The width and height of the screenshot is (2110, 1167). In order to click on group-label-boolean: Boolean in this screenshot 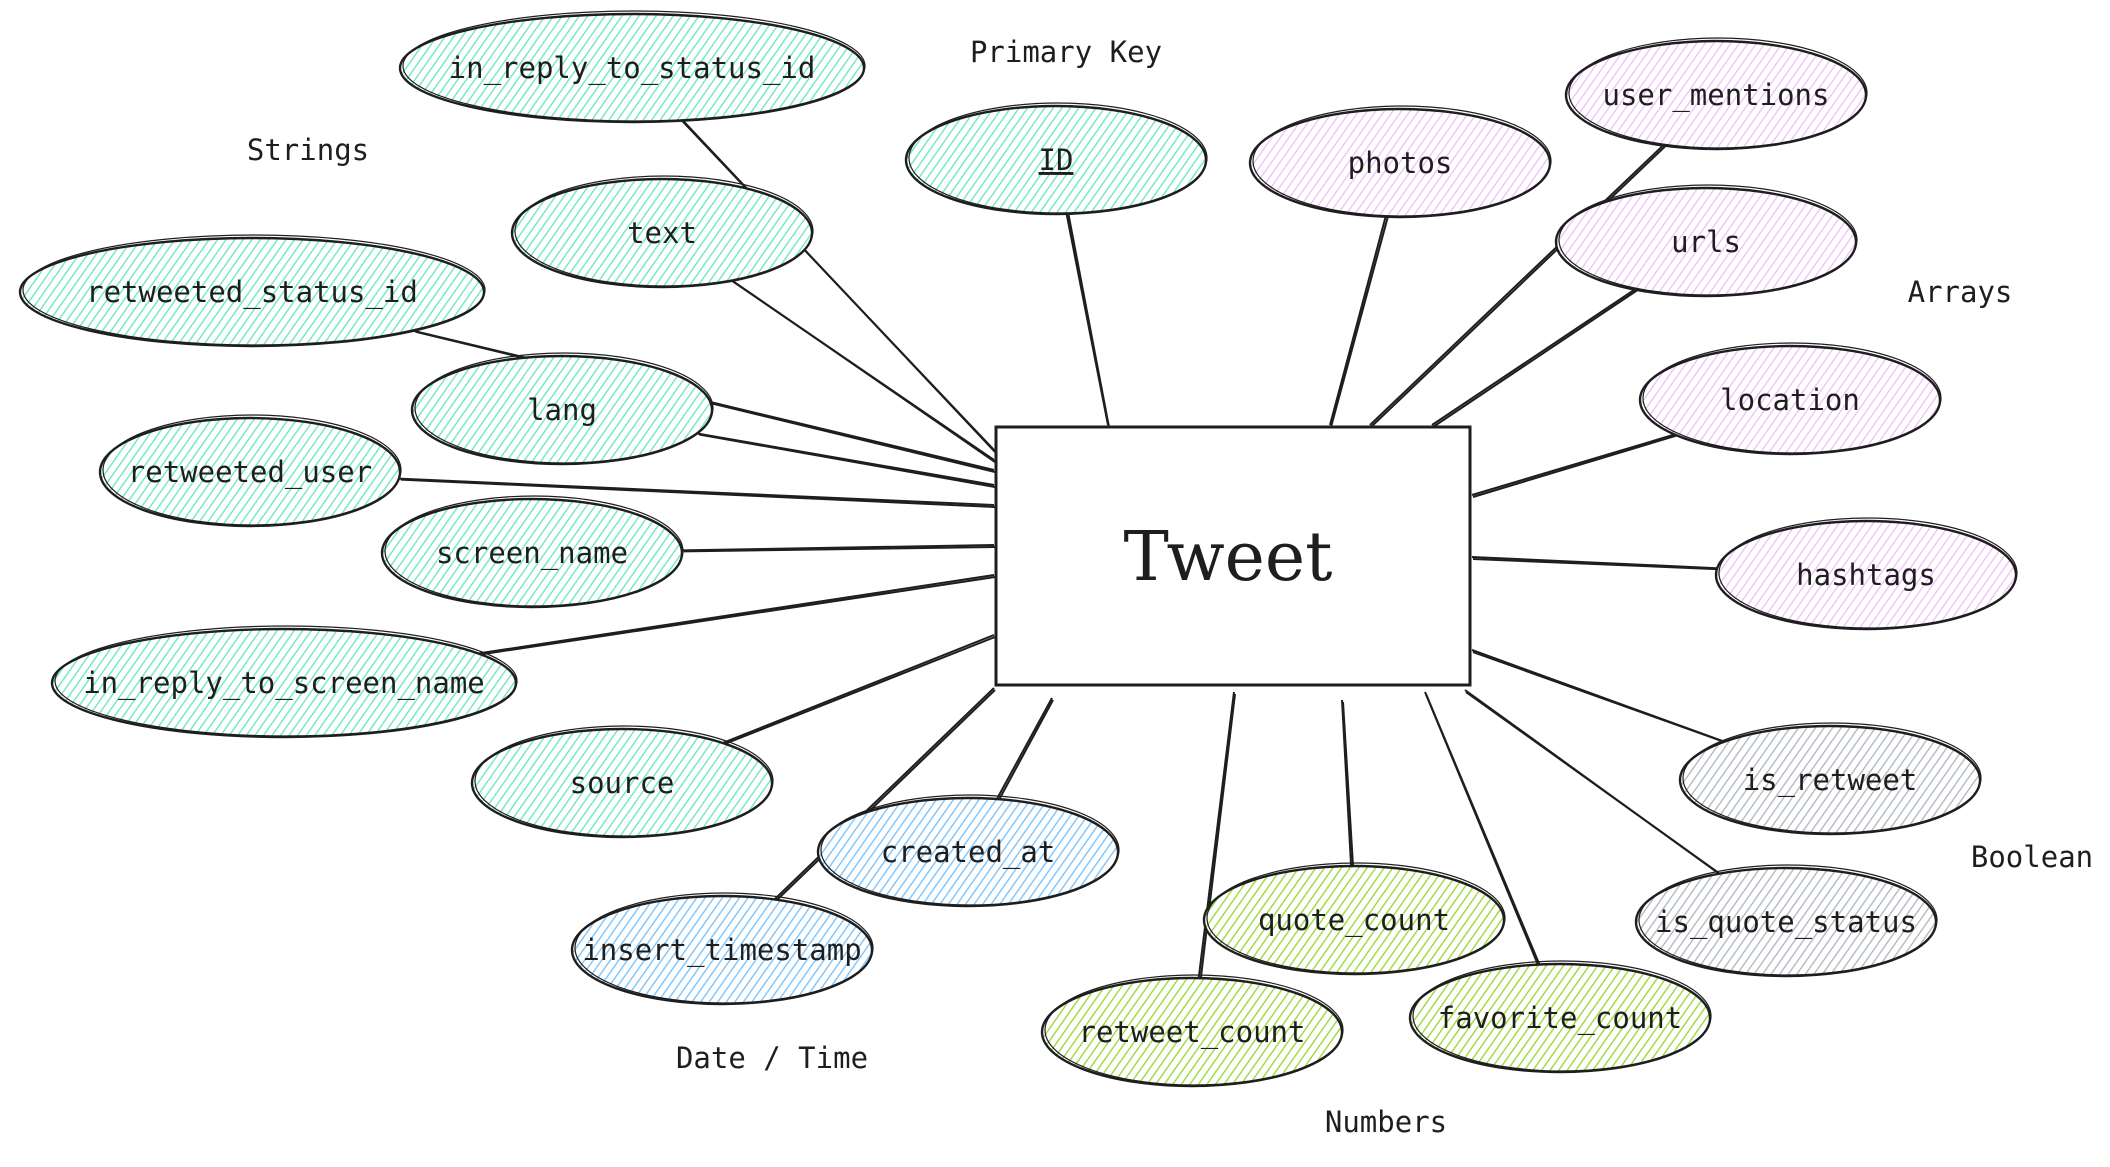, I will do `click(2032, 857)`.